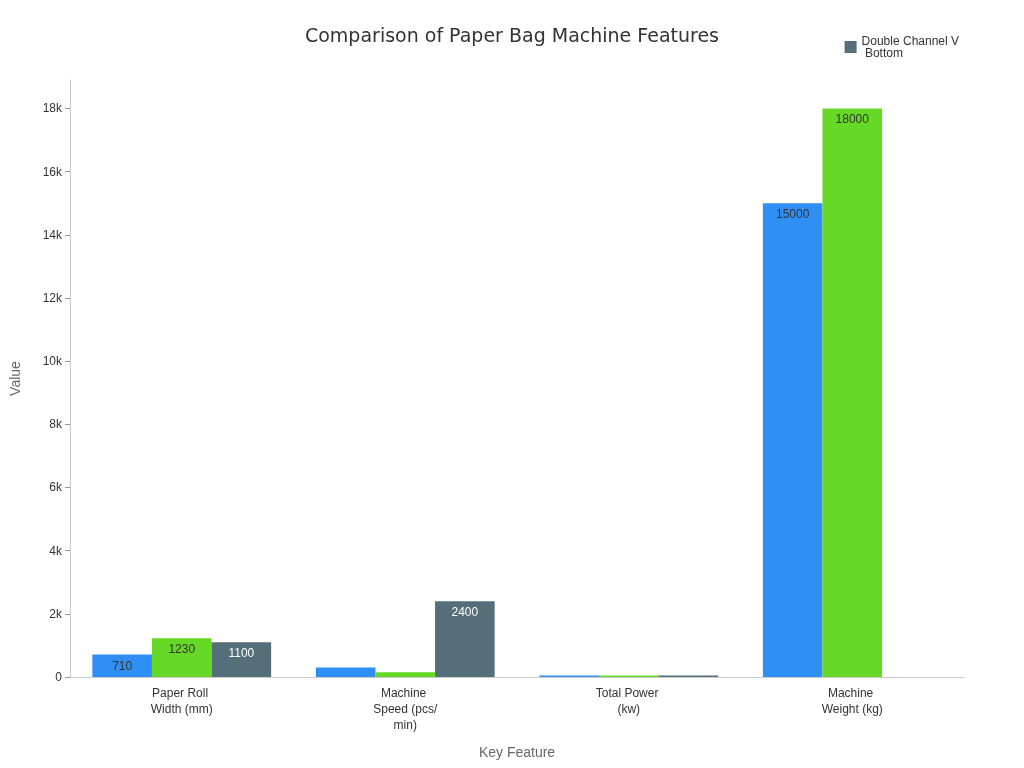 The height and width of the screenshot is (768, 1024). Describe the element at coordinates (852, 701) in the screenshot. I see `x-tick-label: Machine Weight (kg)` at that location.